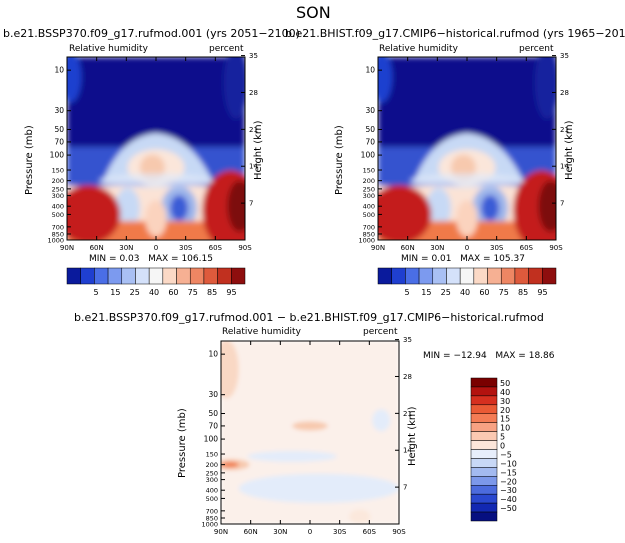 The image size is (625, 543). What do you see at coordinates (212, 473) in the screenshot?
I see `y-tick-label-250: 250` at bounding box center [212, 473].